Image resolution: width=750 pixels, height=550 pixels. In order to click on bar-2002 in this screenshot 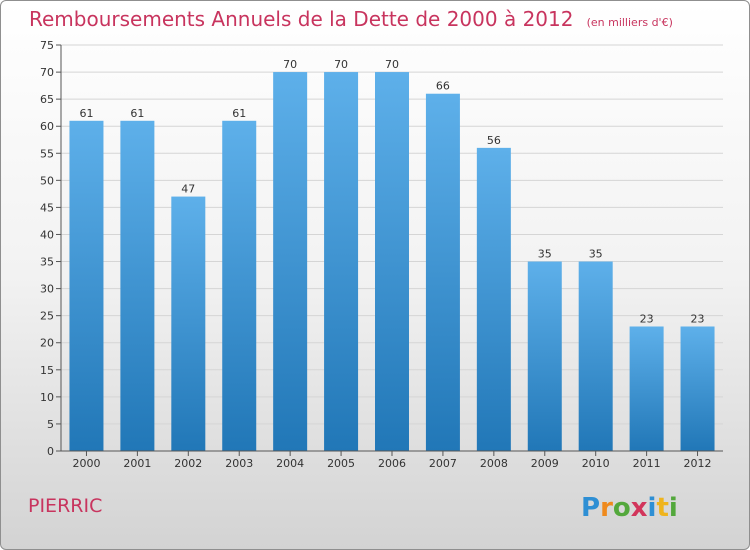, I will do `click(188, 323)`.